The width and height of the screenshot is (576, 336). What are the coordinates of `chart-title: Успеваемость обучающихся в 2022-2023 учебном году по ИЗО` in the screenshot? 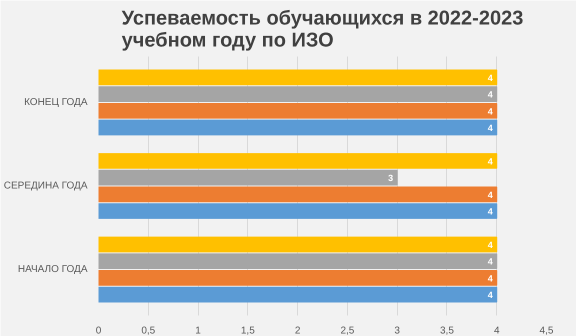 It's located at (323, 30).